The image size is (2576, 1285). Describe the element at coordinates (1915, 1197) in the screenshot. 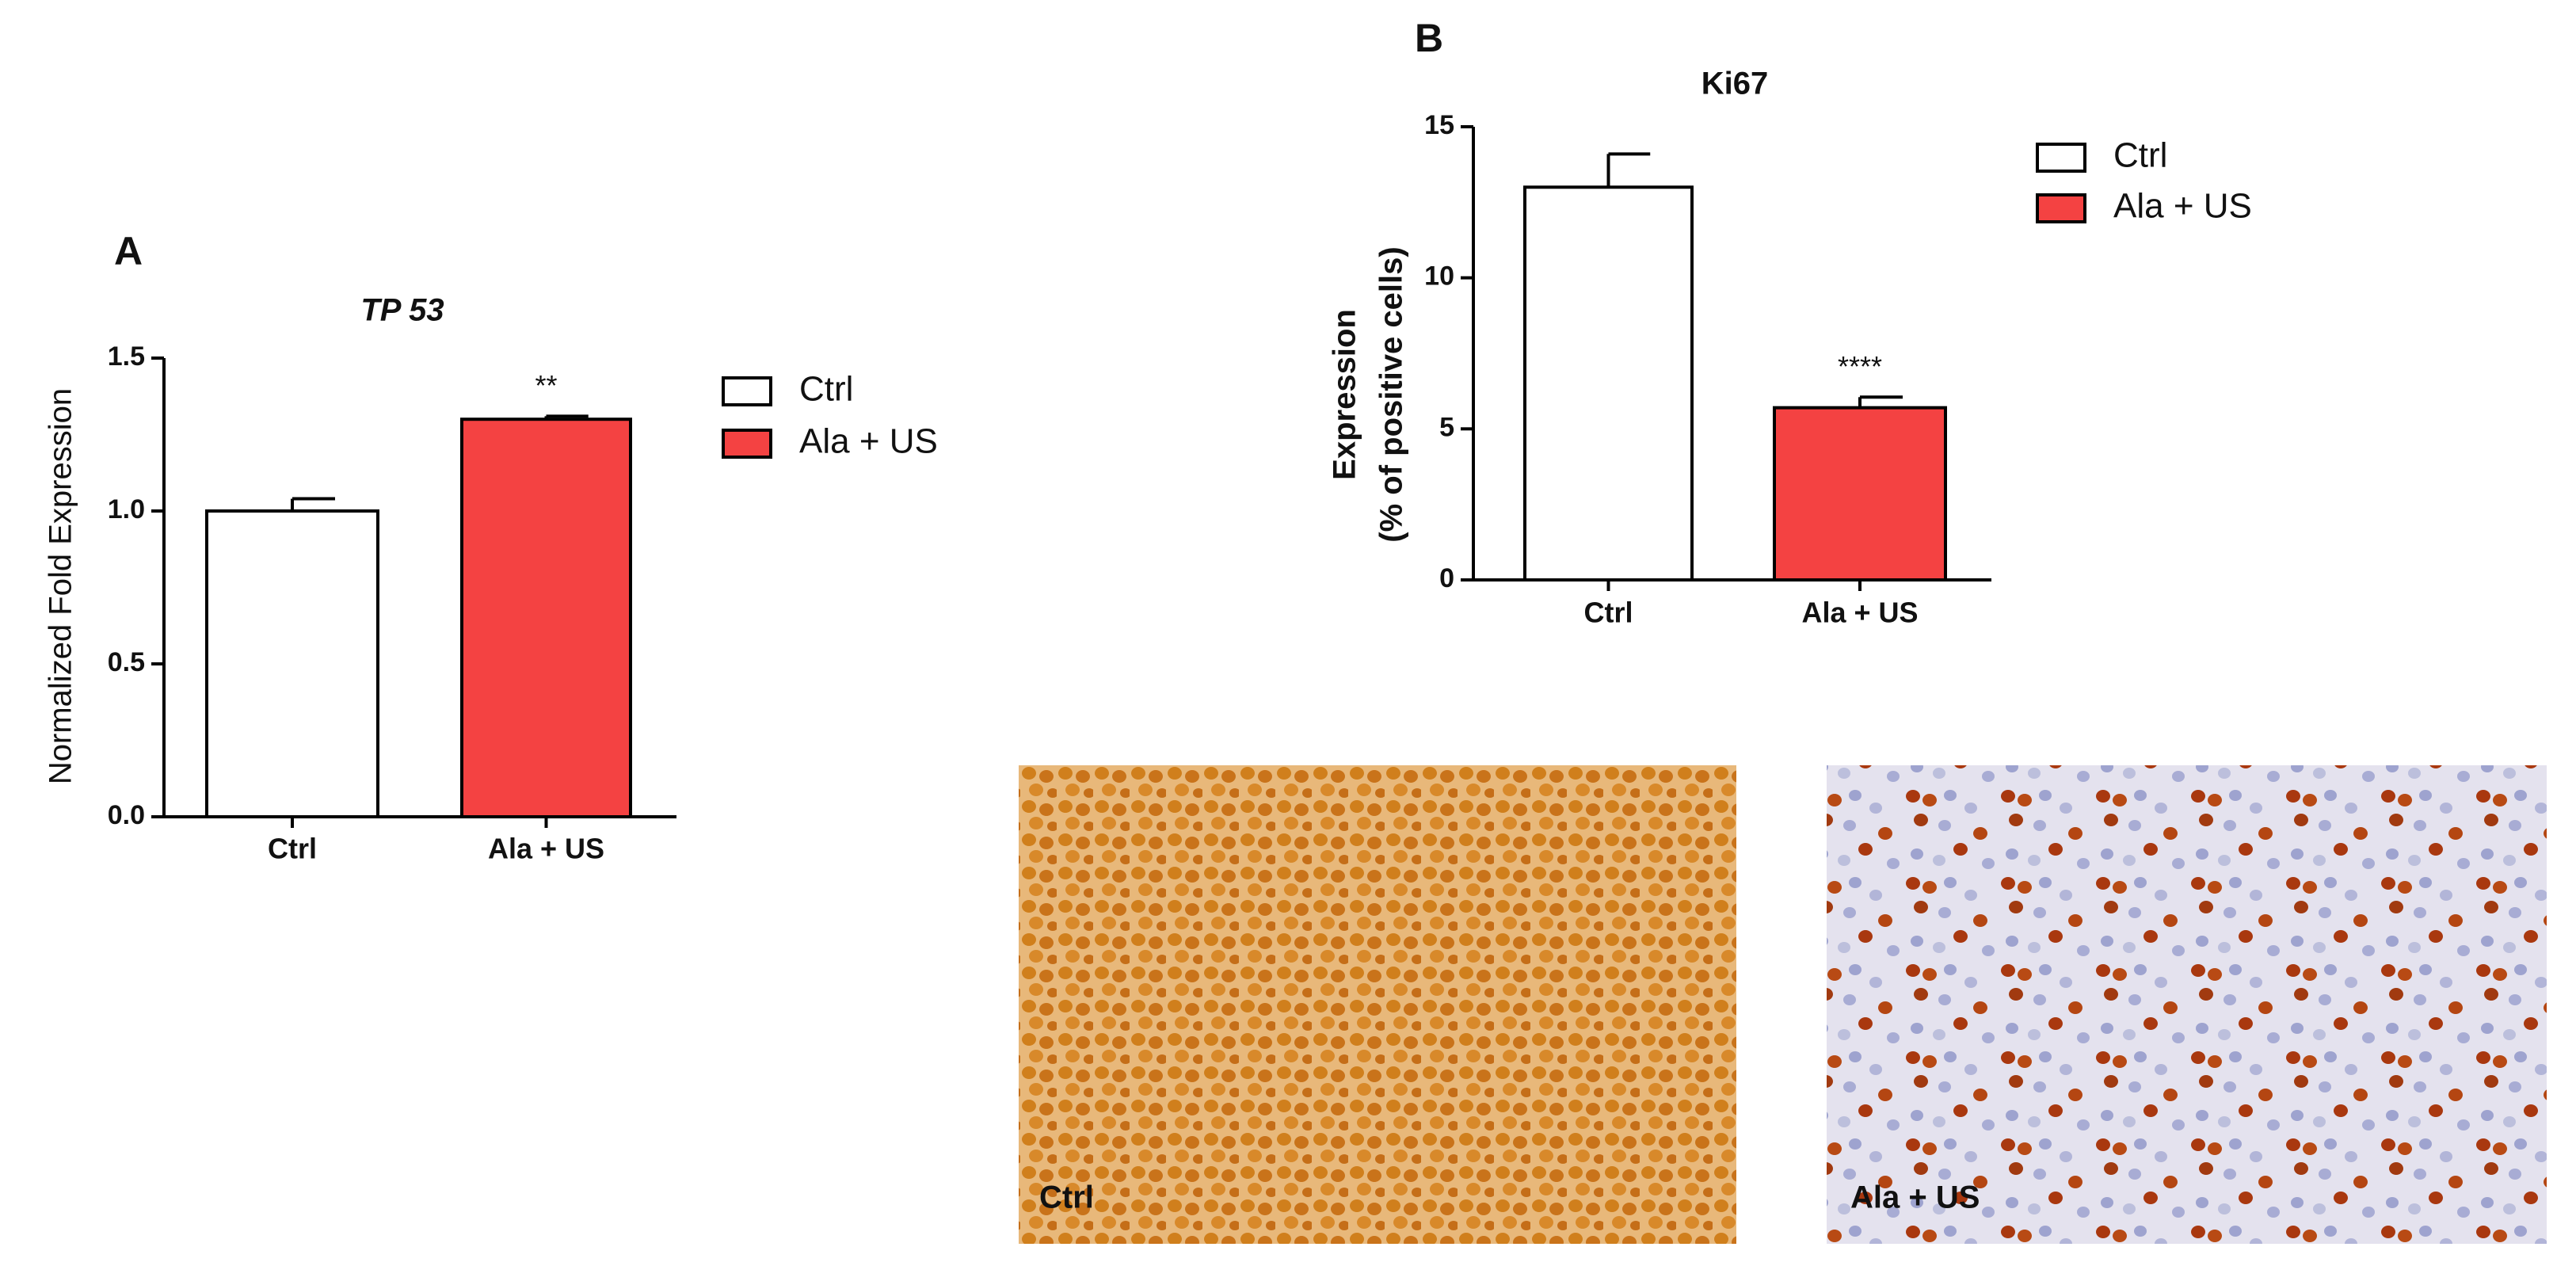

I see `image-label: Ala + US` at that location.